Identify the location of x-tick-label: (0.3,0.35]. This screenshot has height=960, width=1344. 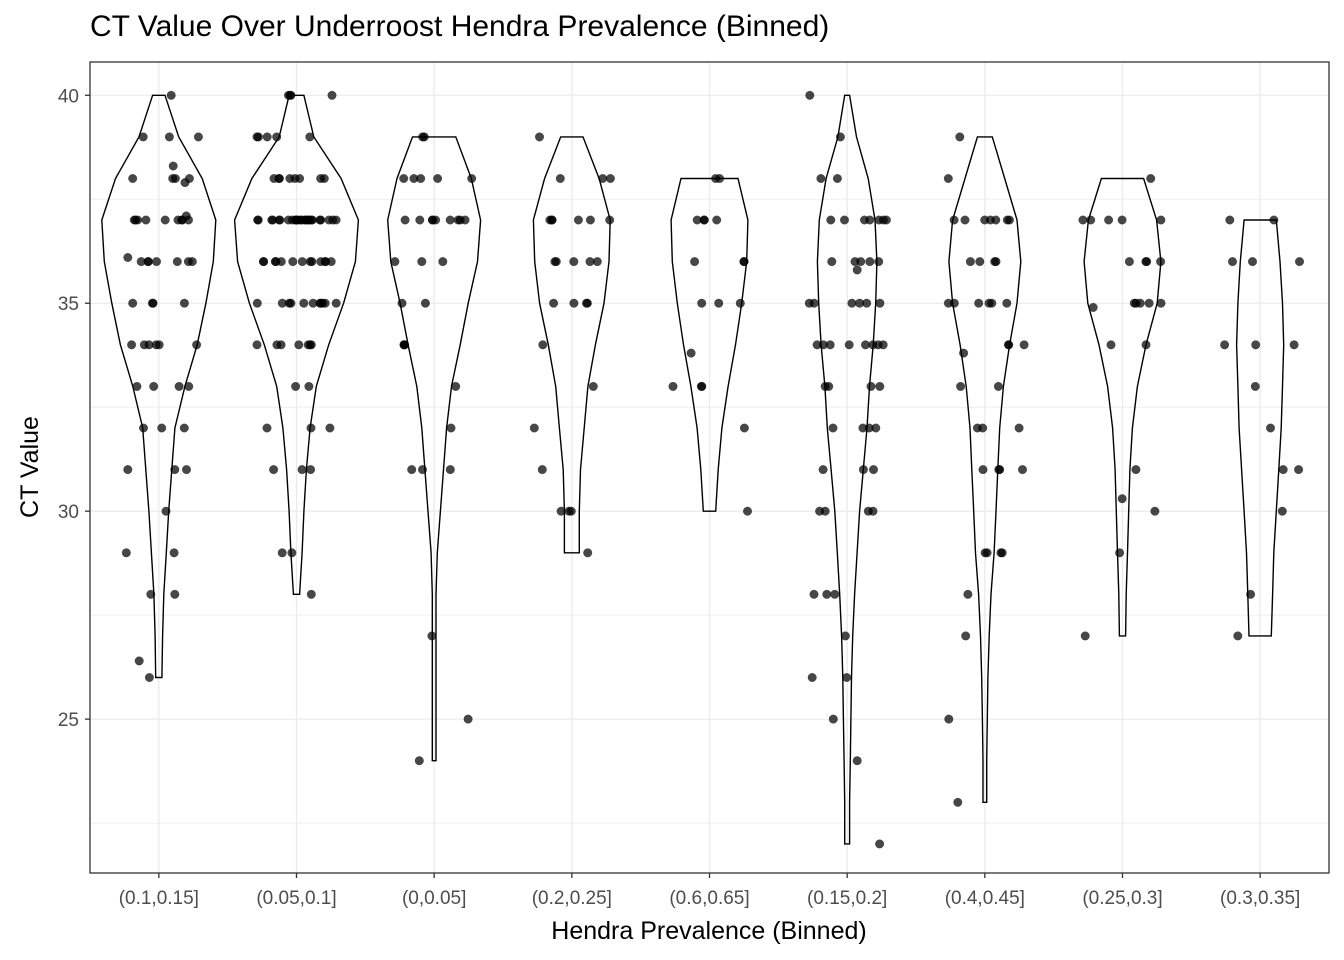
(1260, 898).